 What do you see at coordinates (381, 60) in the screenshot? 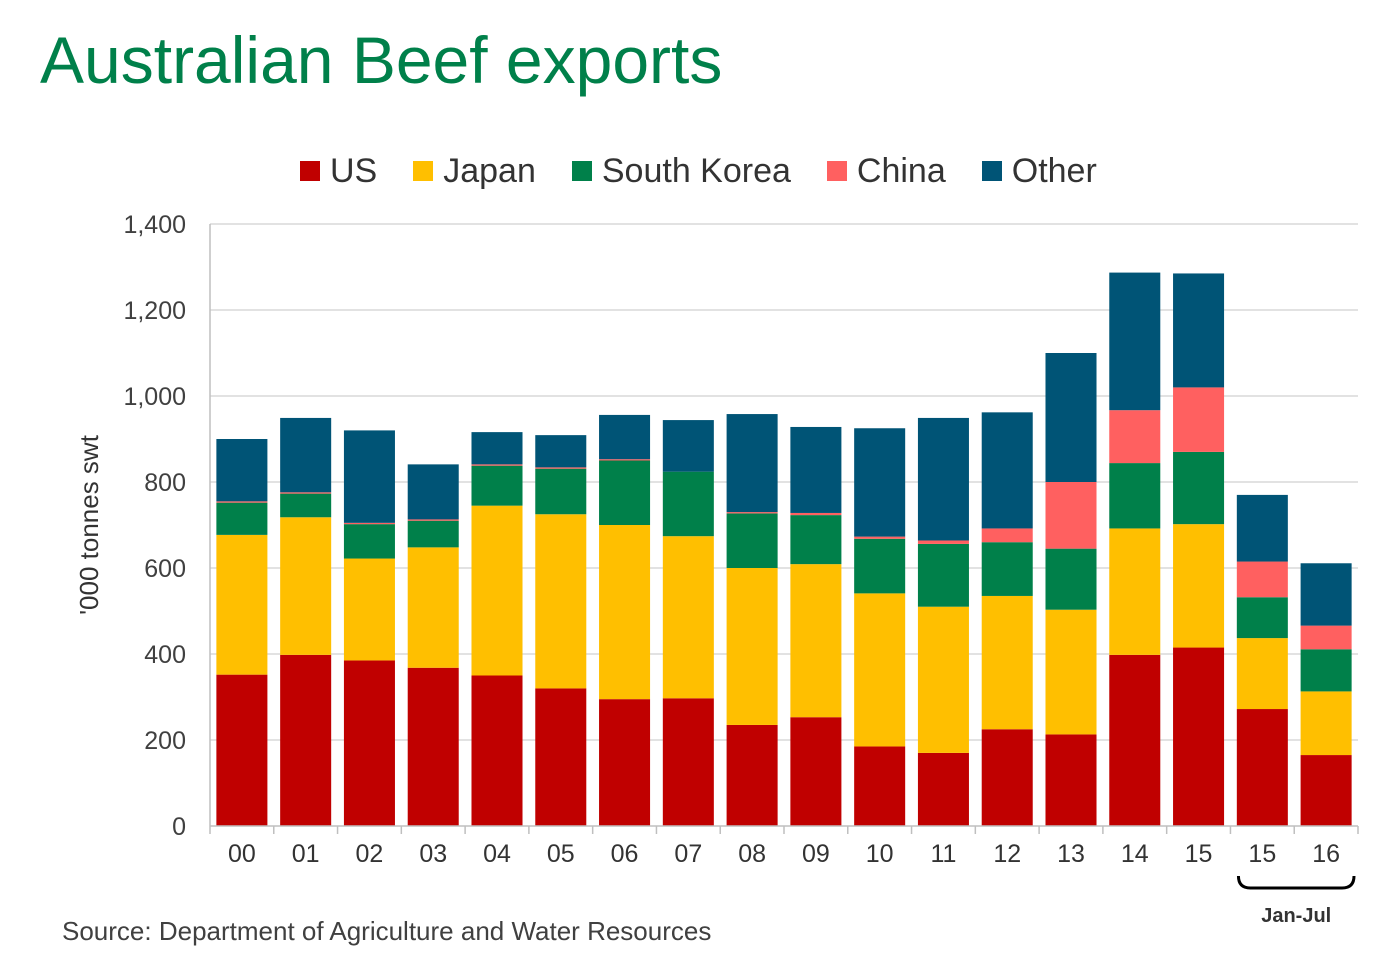
I see `chart-title: Australian Beef exports` at bounding box center [381, 60].